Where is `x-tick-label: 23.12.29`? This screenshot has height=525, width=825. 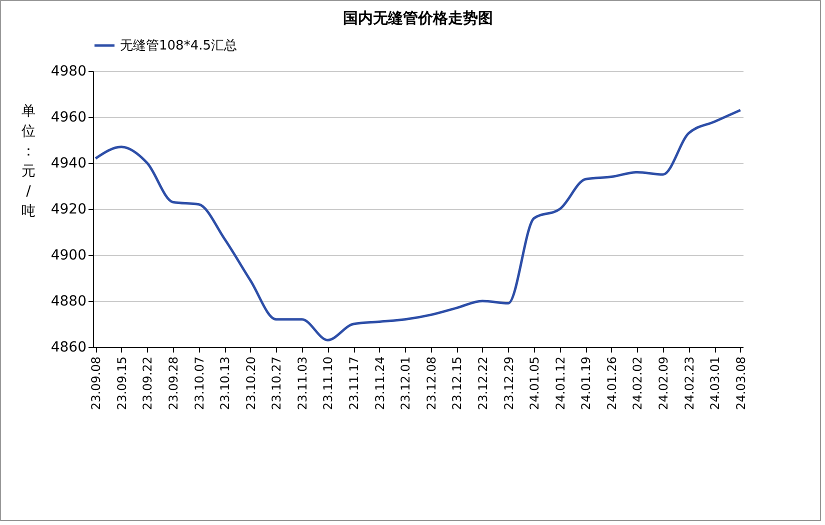
x-tick-label: 23.12.29 is located at coordinates (509, 383).